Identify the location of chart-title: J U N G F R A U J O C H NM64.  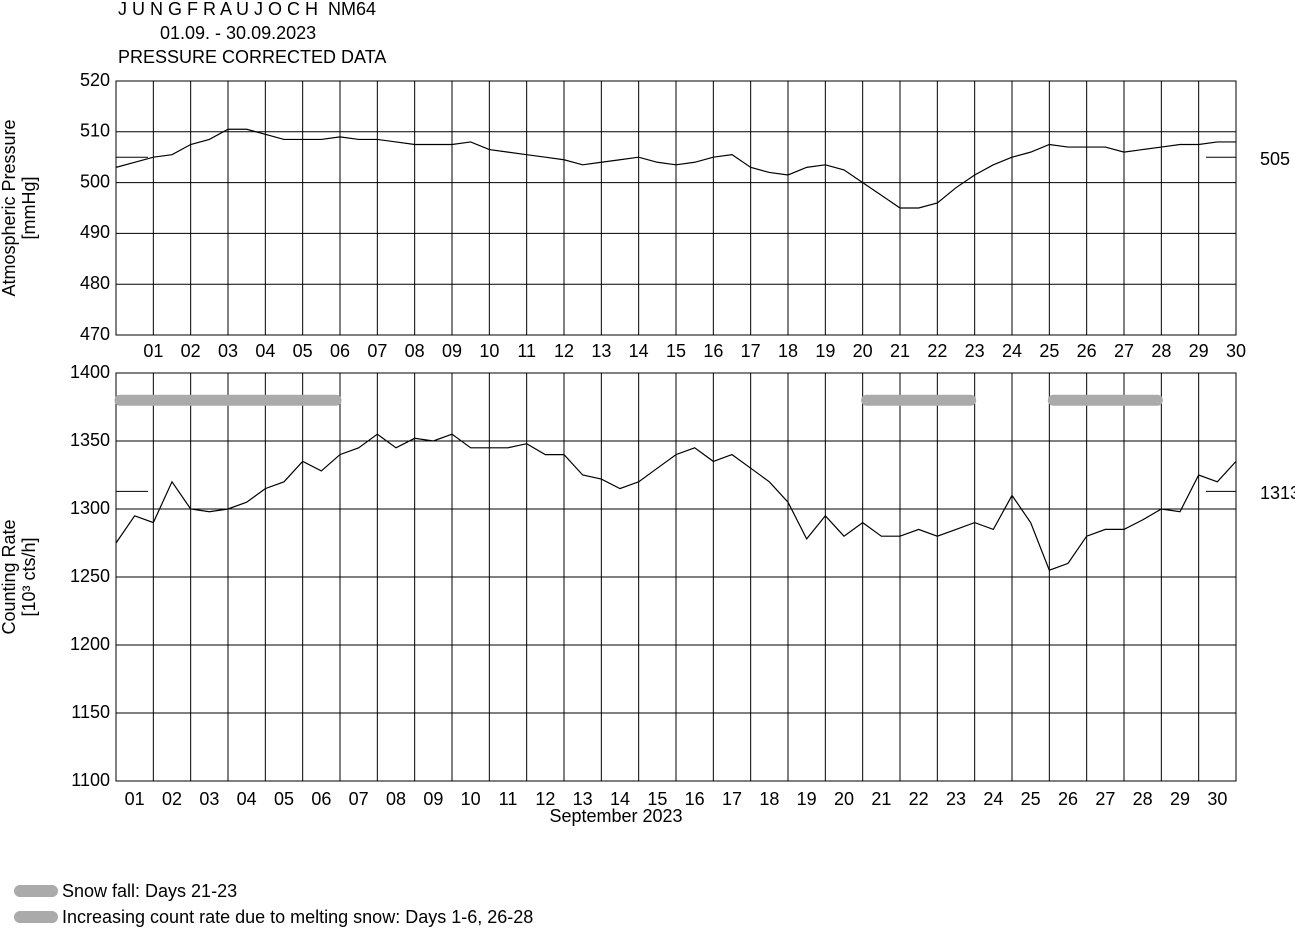
(247, 9).